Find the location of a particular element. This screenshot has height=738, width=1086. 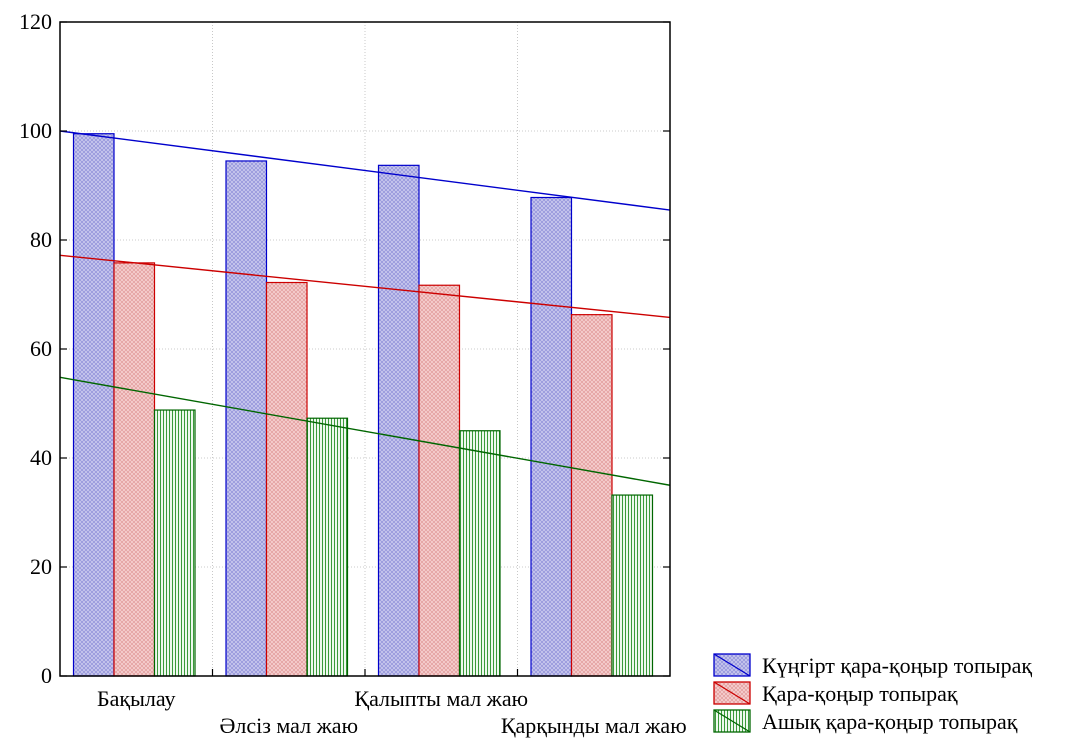

legend-label: Қара-қоңыр топырақ is located at coordinates (860, 693).